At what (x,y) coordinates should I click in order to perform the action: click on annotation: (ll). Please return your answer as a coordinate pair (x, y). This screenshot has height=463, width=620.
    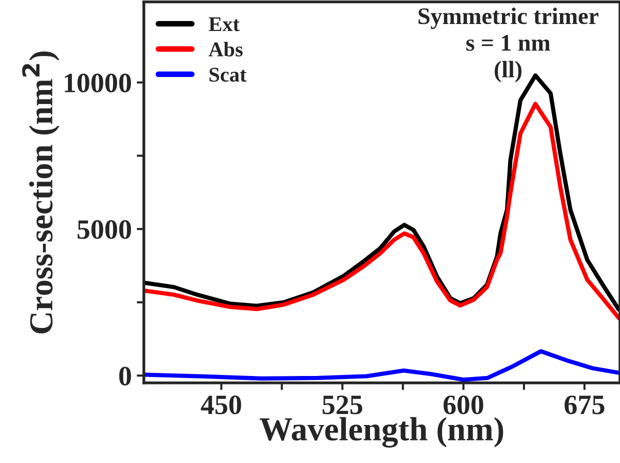
    Looking at the image, I should click on (508, 71).